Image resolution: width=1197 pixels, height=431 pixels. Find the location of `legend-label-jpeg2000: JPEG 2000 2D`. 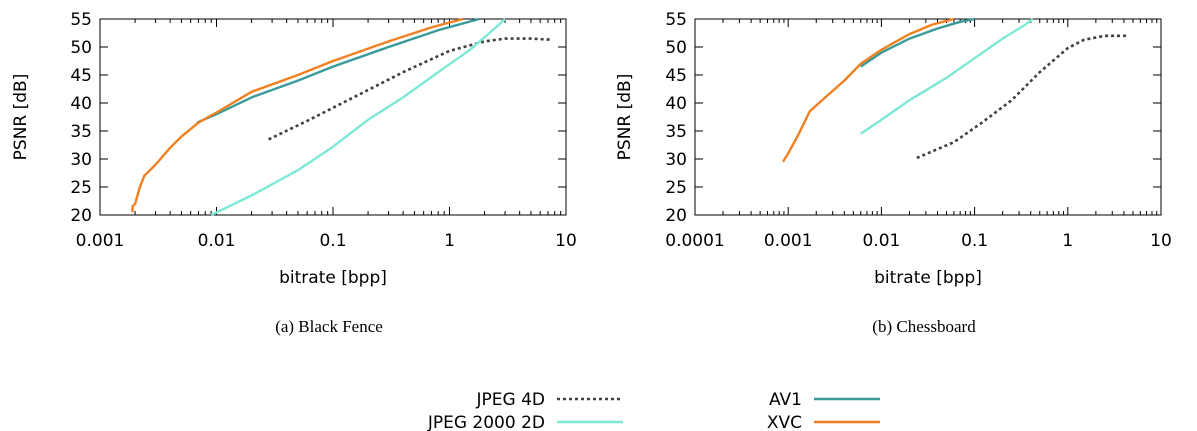

legend-label-jpeg2000: JPEG 2000 2D is located at coordinates (486, 422).